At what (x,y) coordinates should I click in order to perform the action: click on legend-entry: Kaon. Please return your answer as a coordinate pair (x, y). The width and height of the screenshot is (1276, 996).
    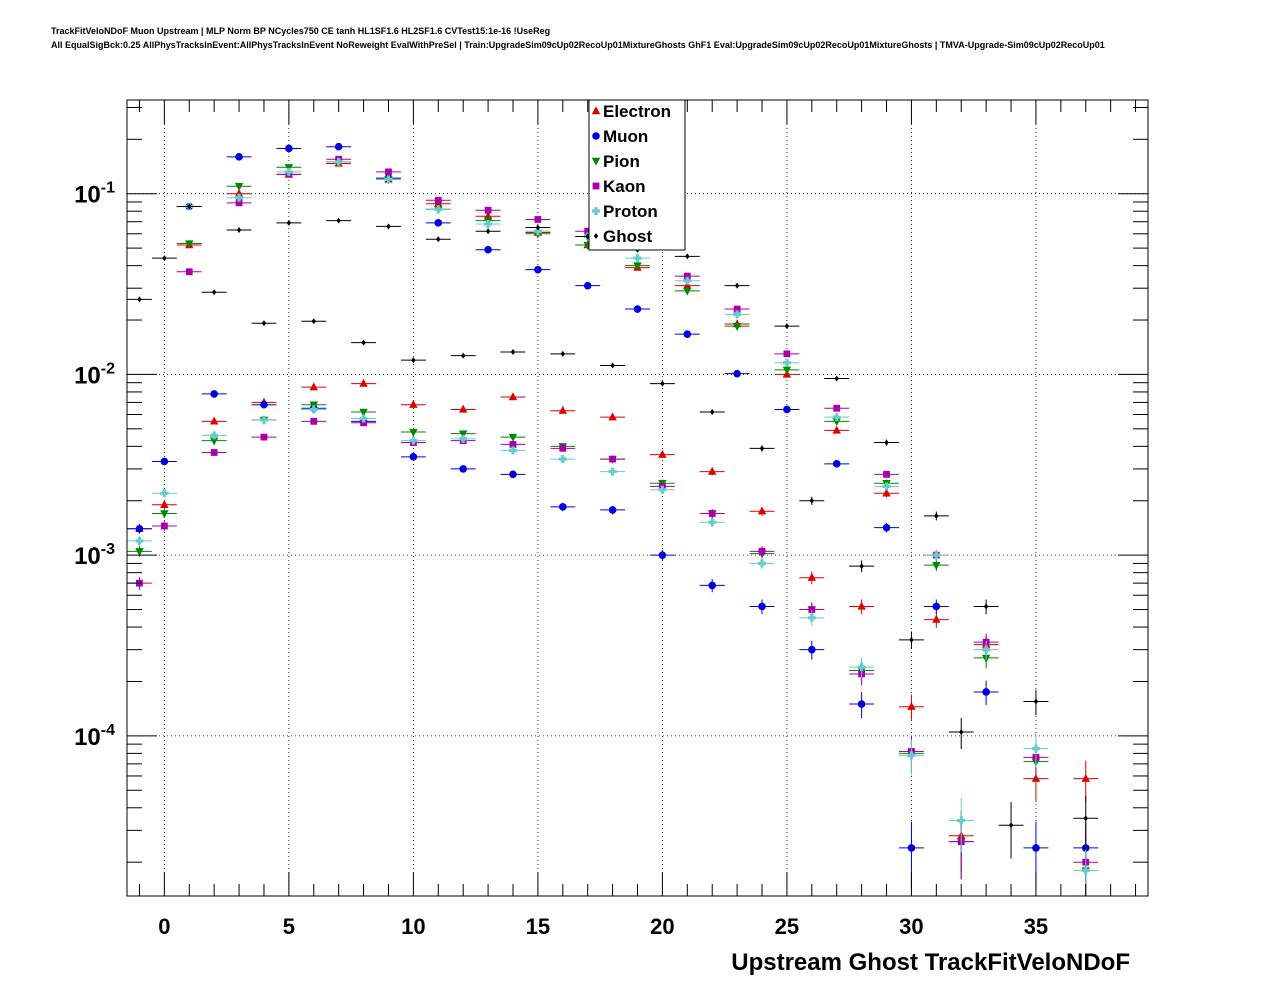
    Looking at the image, I should click on (619, 186).